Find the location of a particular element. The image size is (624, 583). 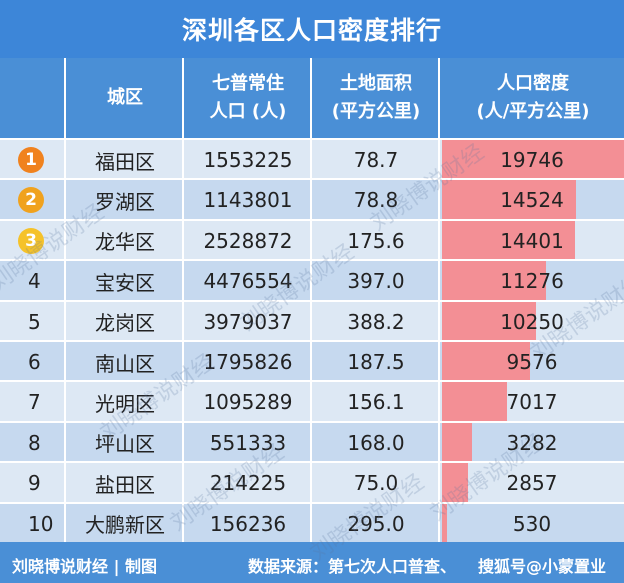

density-cell: 14401 is located at coordinates (531, 240).